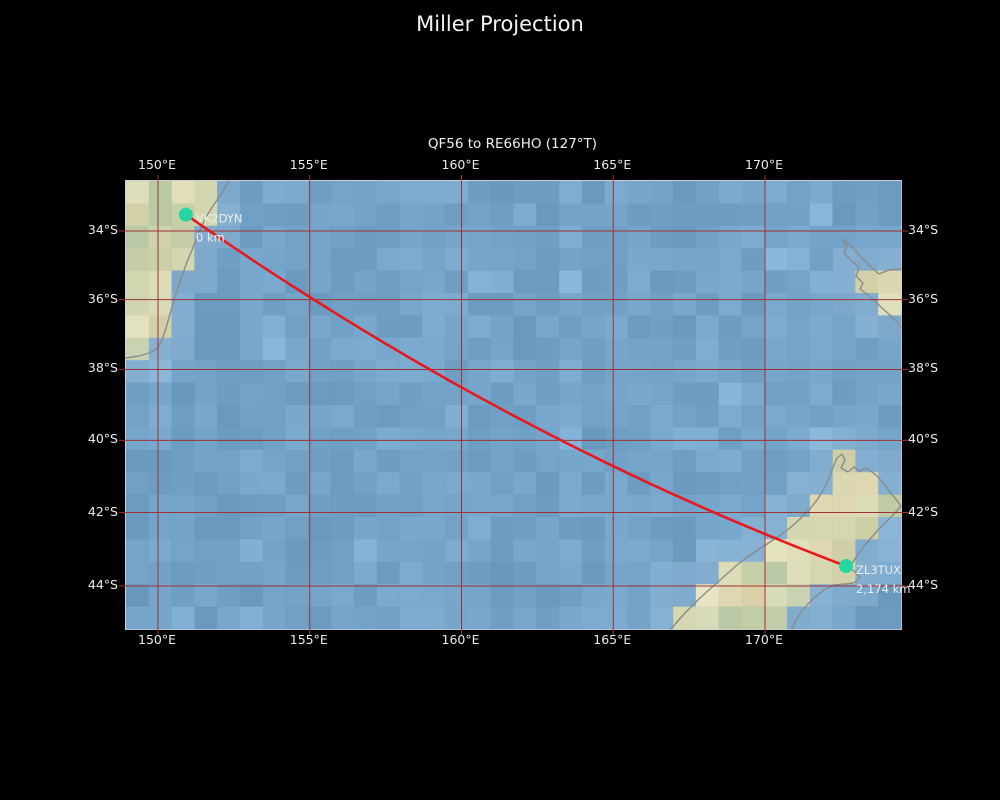 The width and height of the screenshot is (1000, 800). Describe the element at coordinates (764, 164) in the screenshot. I see `lon-tick-label-top: 170°E` at that location.